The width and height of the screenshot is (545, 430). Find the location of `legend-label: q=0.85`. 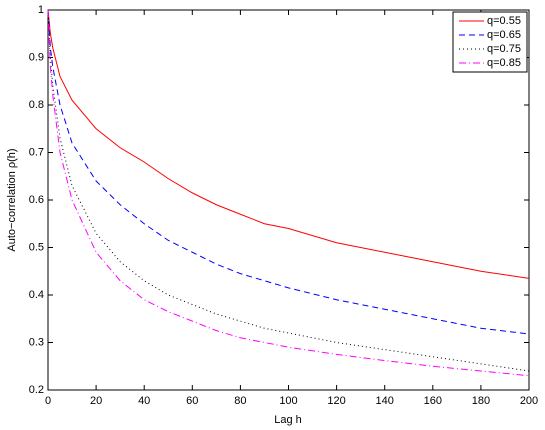

legend-label: q=0.85 is located at coordinates (504, 63).